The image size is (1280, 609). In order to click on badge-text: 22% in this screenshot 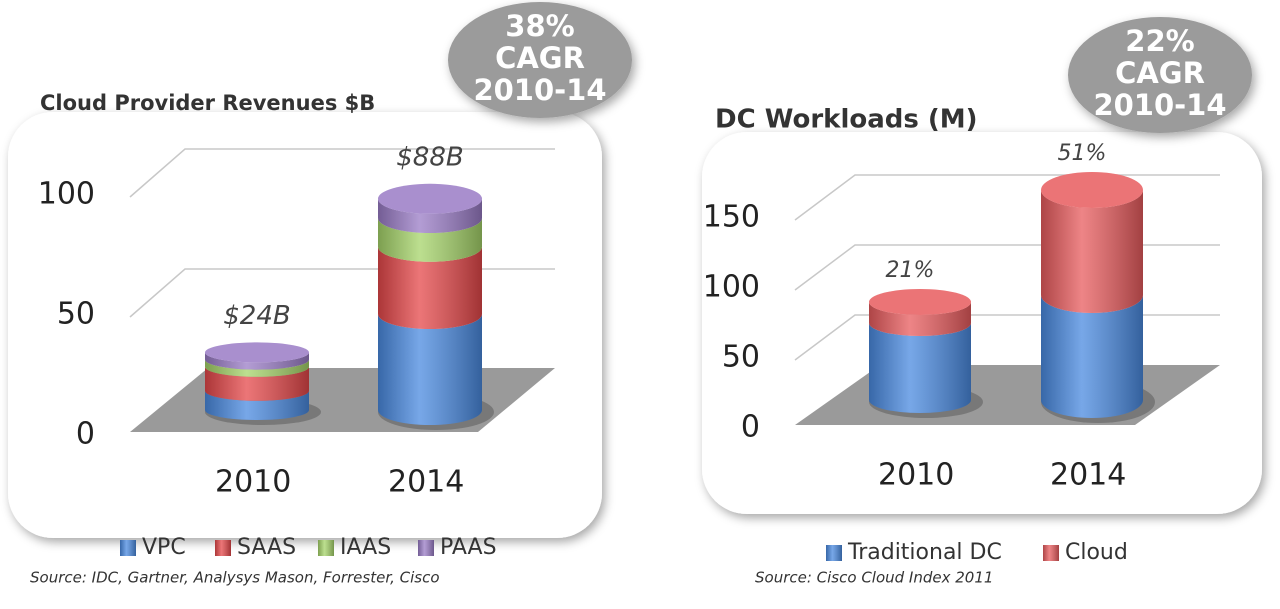, I will do `click(1159, 41)`.